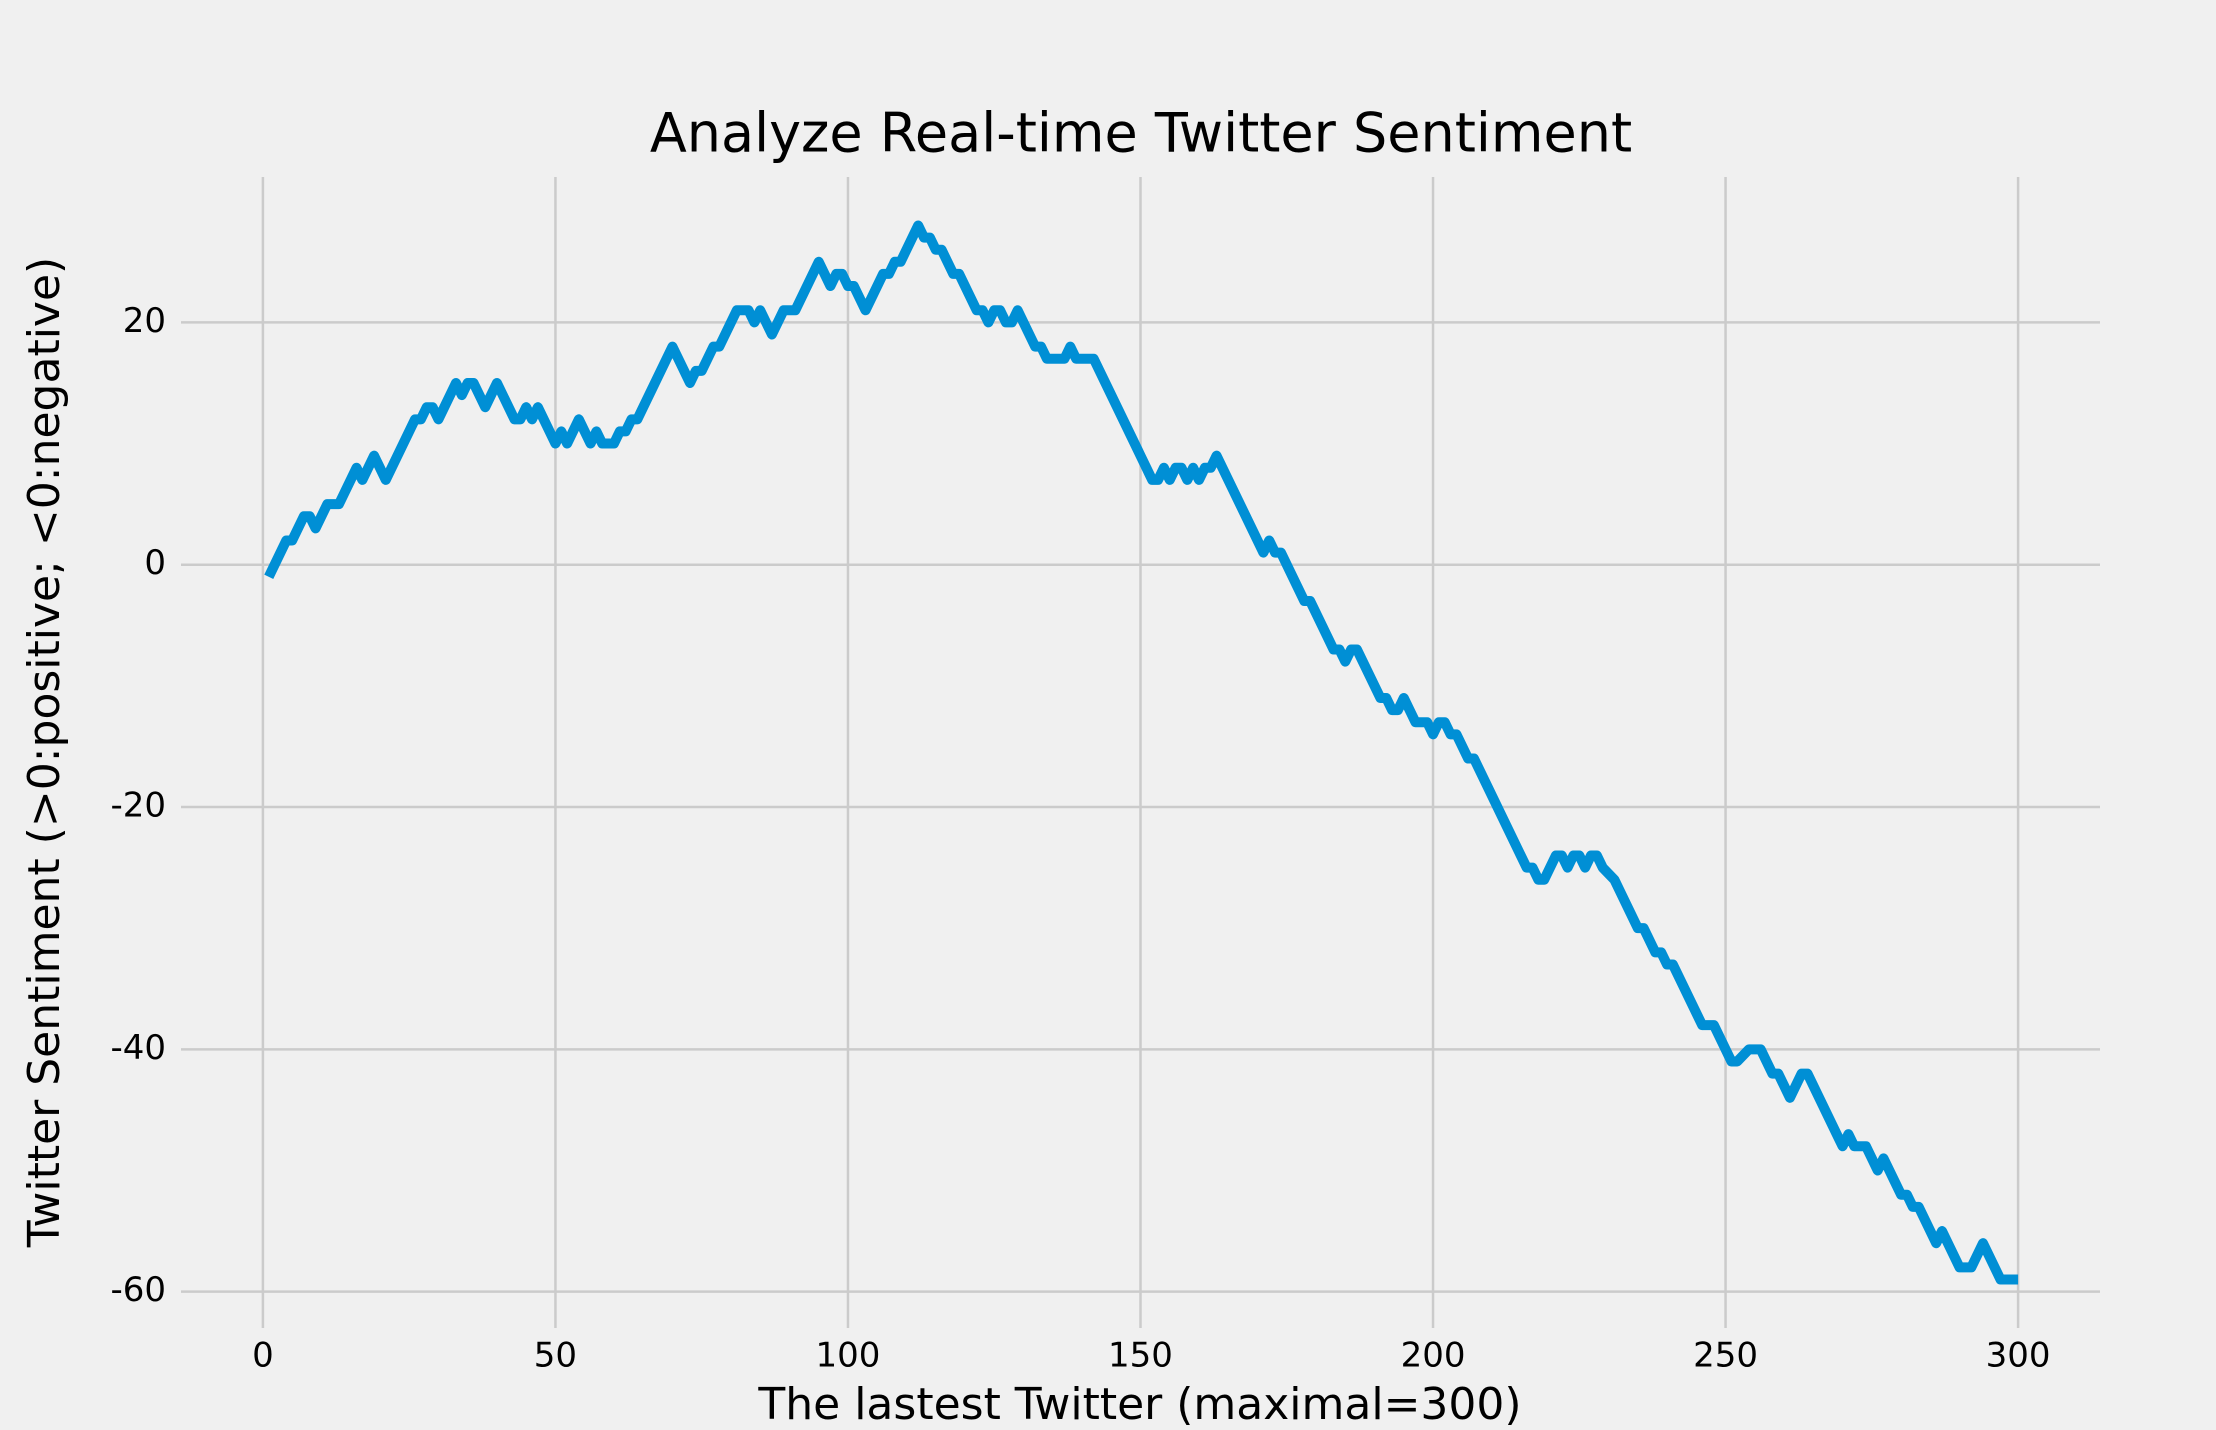 The height and width of the screenshot is (1430, 2216). Describe the element at coordinates (2018, 1356) in the screenshot. I see `x-tick-label: 300` at that location.